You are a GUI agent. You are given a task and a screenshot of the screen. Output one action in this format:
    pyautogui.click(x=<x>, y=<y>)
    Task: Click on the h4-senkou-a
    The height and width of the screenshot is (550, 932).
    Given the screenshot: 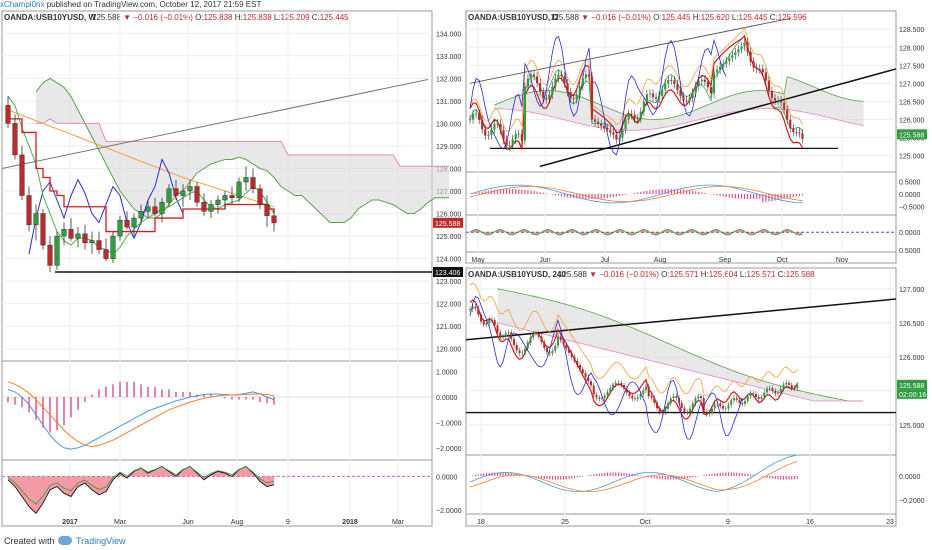 What is the action you would take?
    pyautogui.click(x=680, y=345)
    